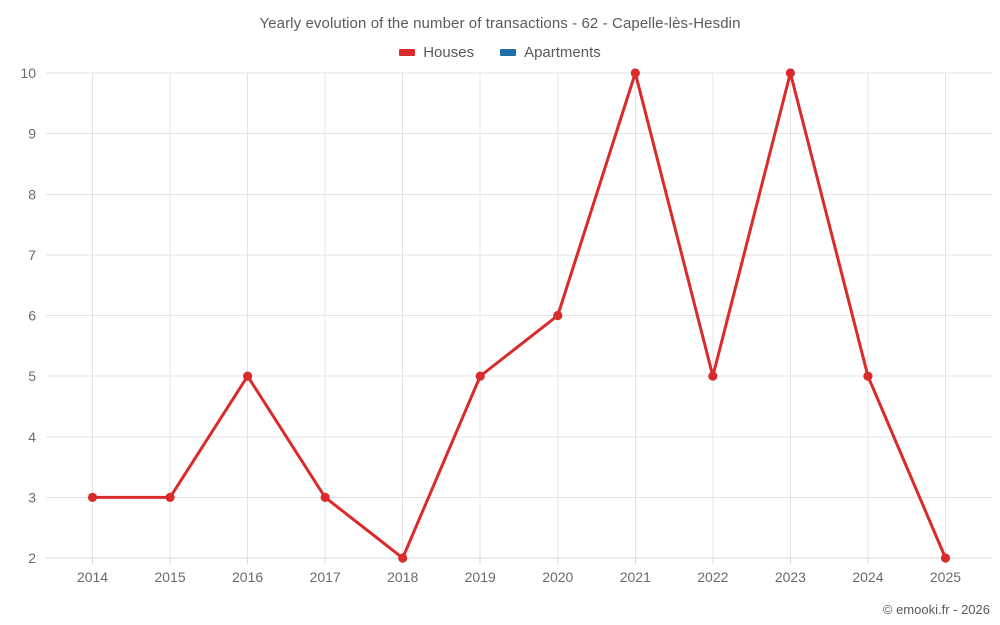  I want to click on y-axis-tick-label: 4, so click(32, 437).